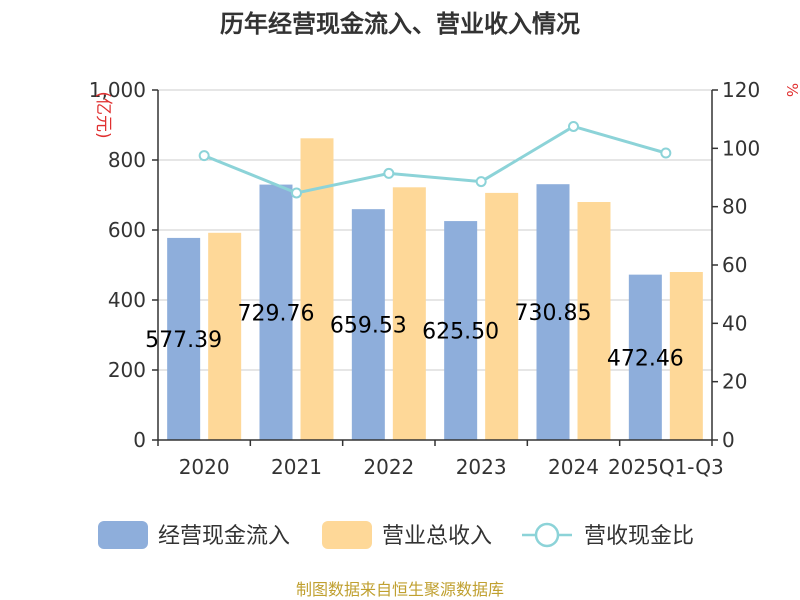  Describe the element at coordinates (481, 467) in the screenshot. I see `x-tick-label: 2023` at that location.